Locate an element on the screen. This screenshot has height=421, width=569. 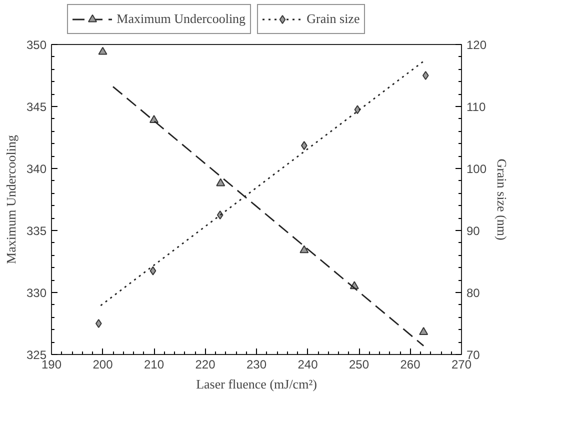
y-tick-label: 345 is located at coordinates (36, 107).